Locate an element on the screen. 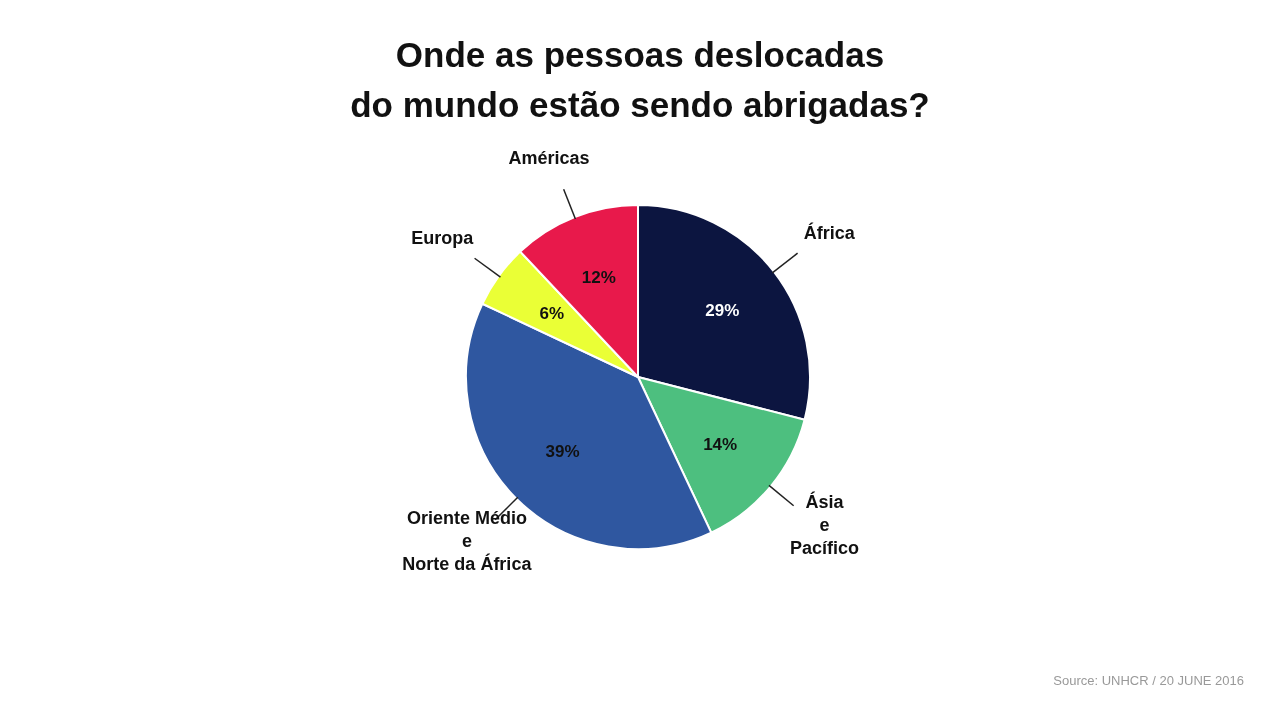 This screenshot has width=1280, height=720. data-label: 14% is located at coordinates (720, 444).